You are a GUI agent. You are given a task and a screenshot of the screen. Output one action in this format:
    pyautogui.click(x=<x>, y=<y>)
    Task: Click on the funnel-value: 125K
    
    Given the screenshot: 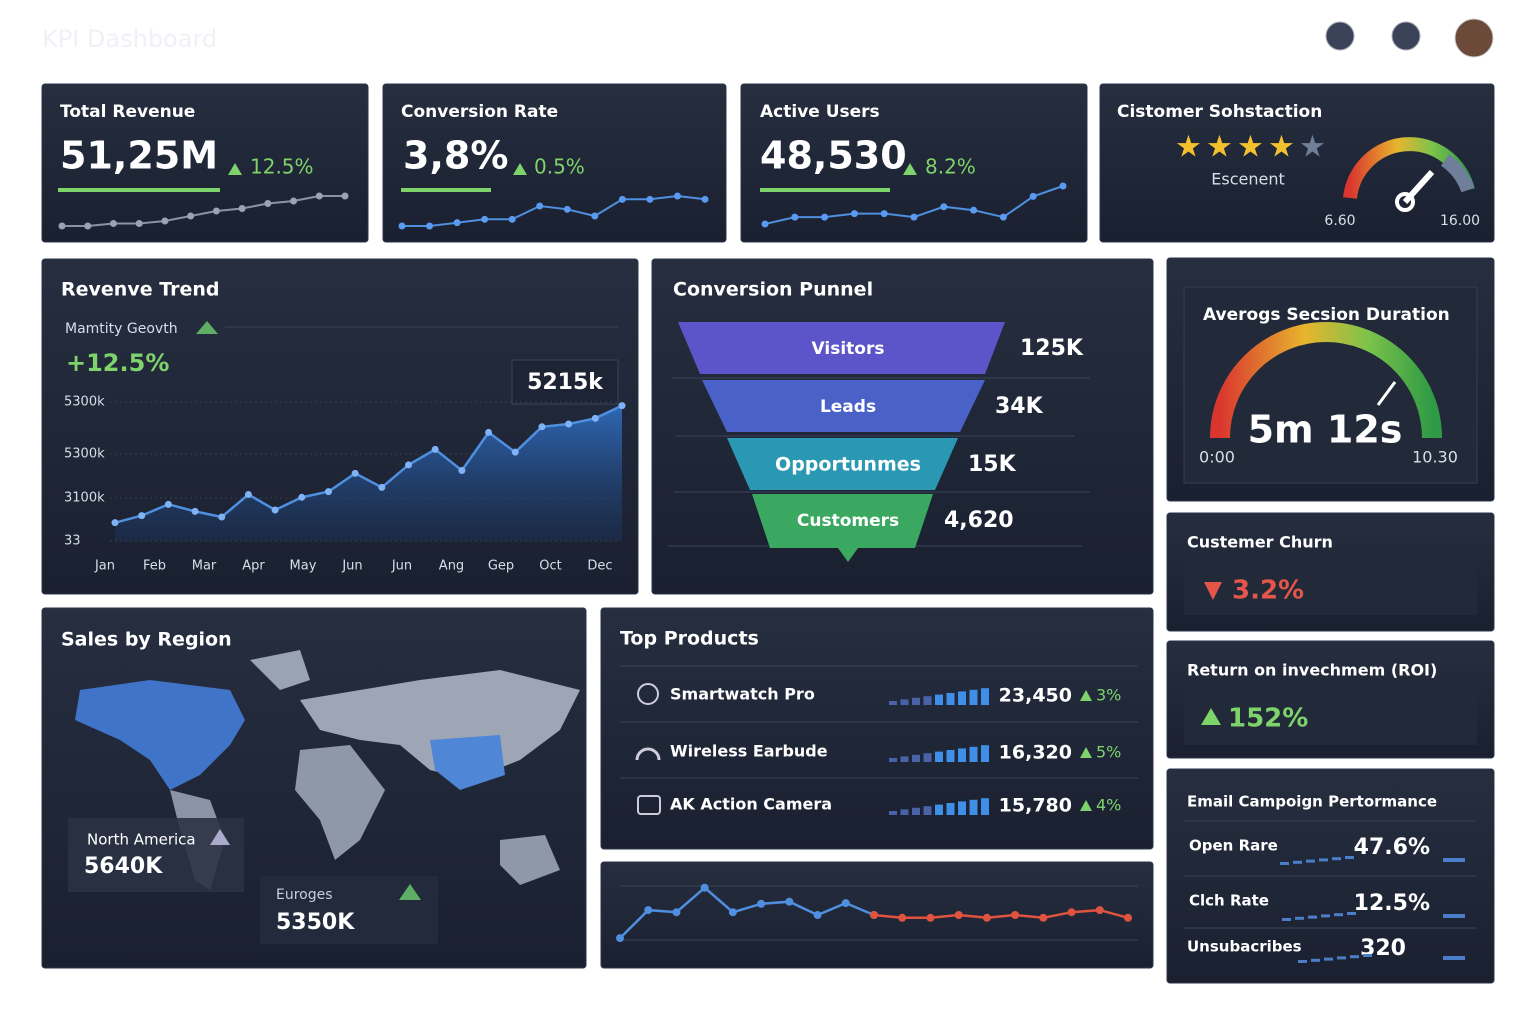 What is the action you would take?
    pyautogui.click(x=1052, y=348)
    